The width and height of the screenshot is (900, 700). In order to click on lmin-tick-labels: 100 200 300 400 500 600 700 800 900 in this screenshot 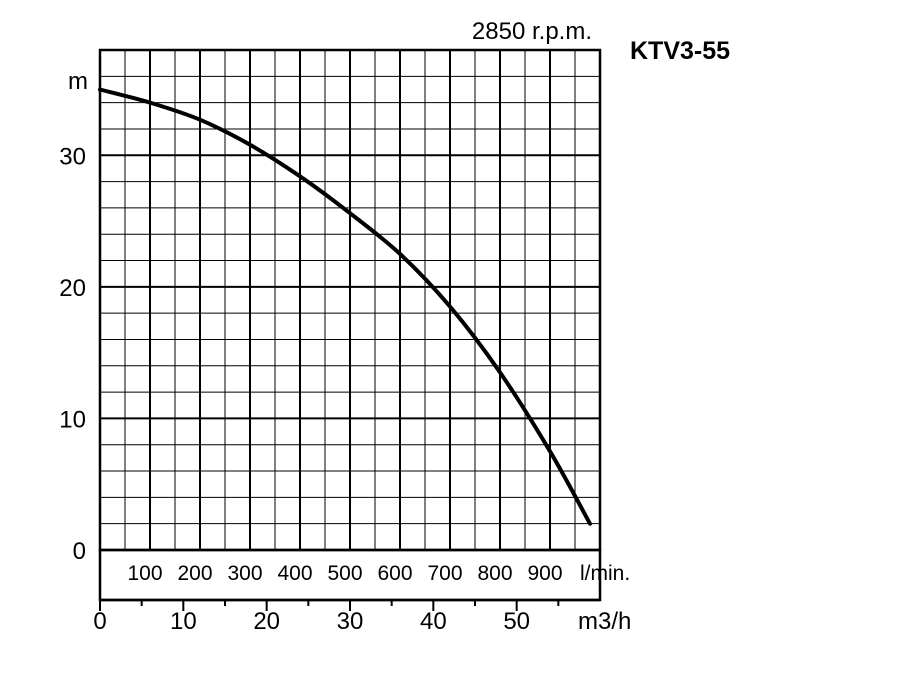, I will do `click(344, 573)`.